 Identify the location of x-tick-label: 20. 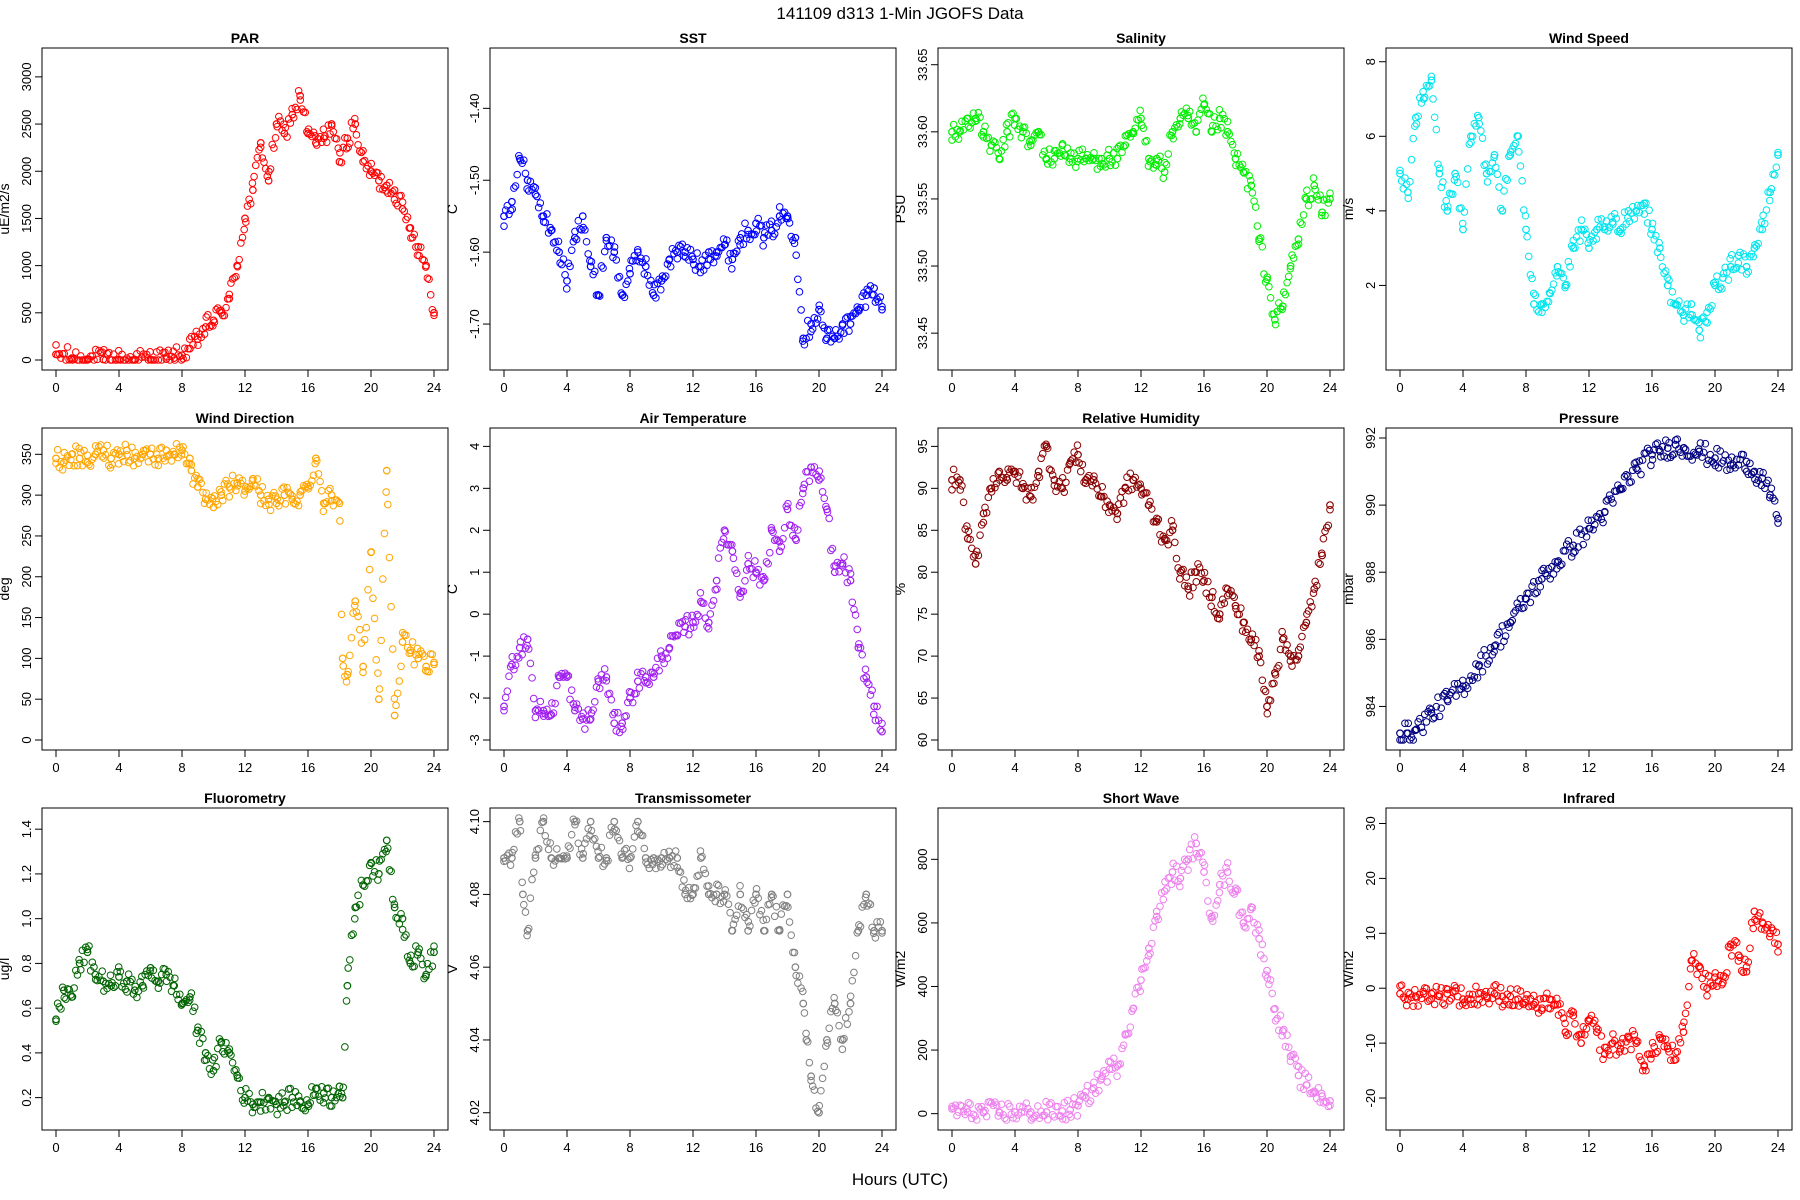
(371, 767).